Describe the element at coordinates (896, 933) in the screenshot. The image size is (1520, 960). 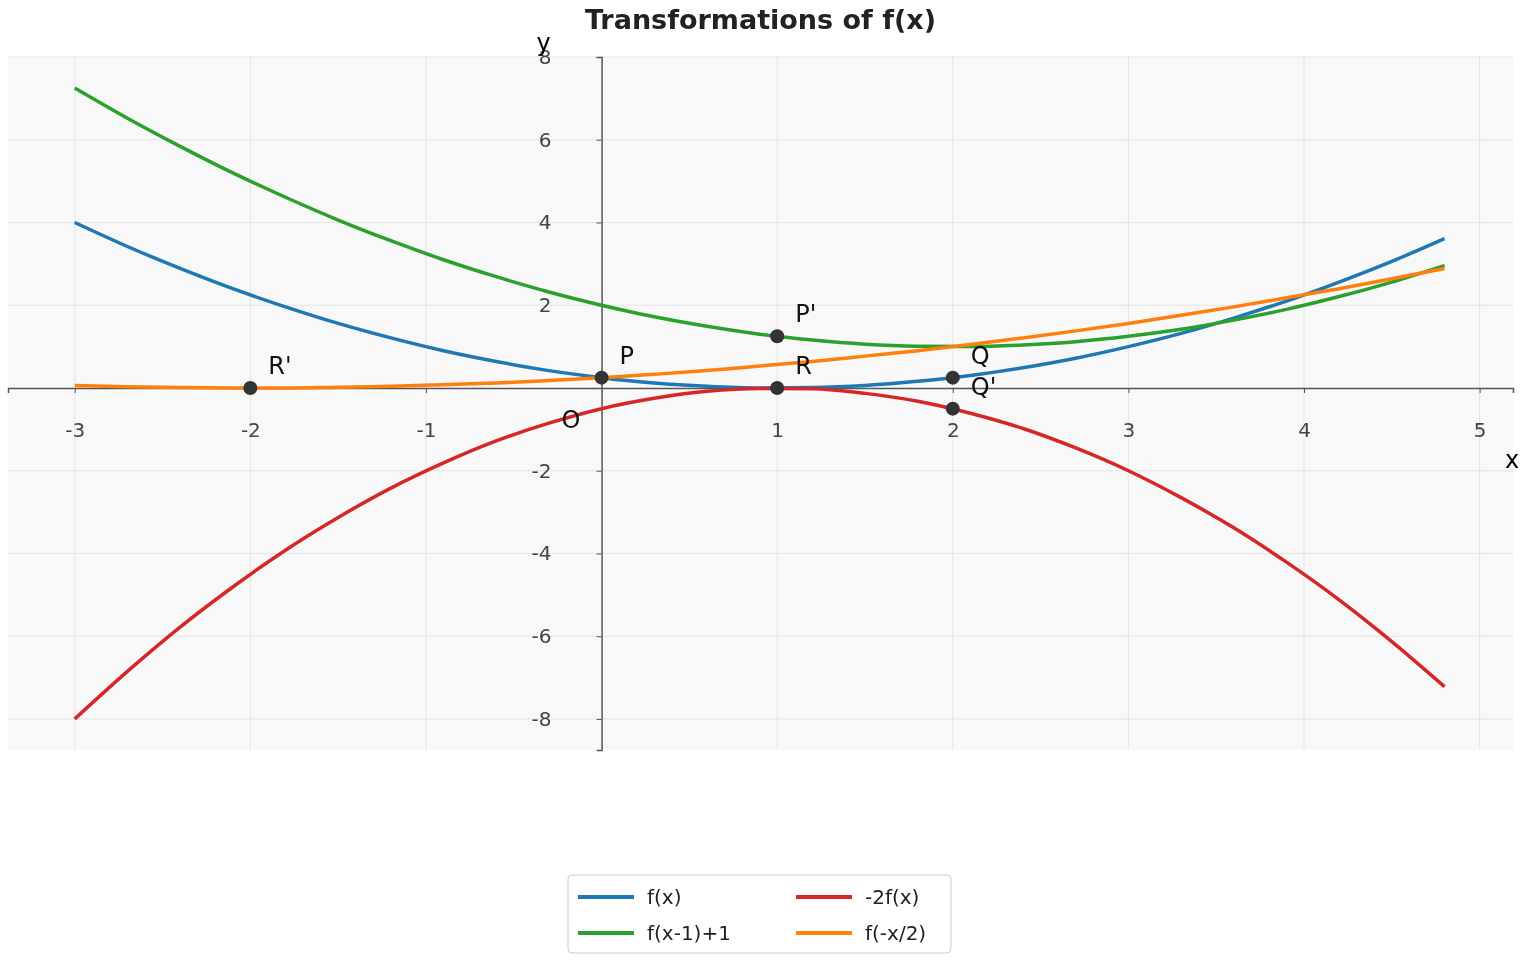
I see `legend-label: f(-x/2)` at that location.